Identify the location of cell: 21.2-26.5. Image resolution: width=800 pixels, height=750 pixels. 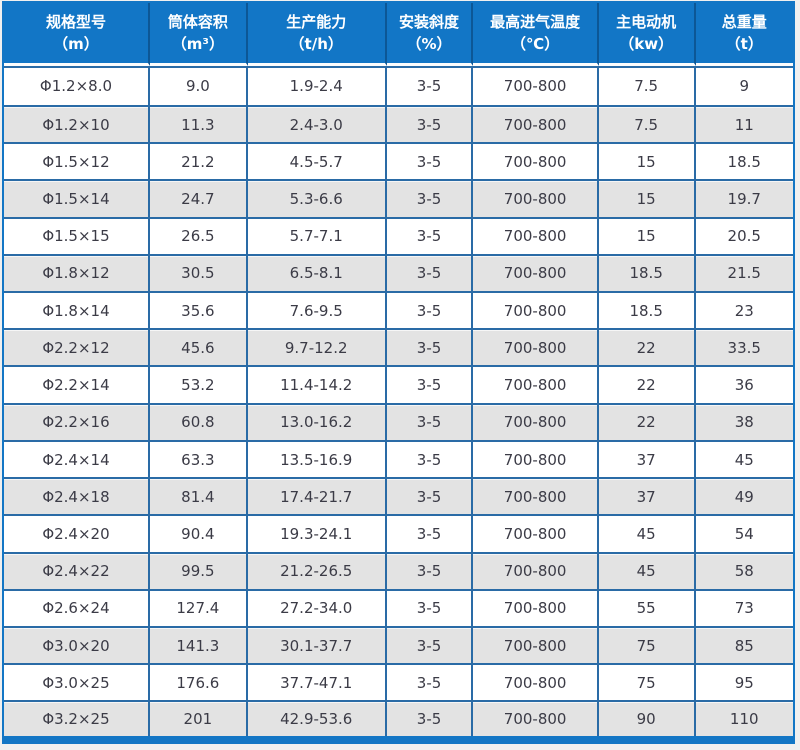
(317, 572).